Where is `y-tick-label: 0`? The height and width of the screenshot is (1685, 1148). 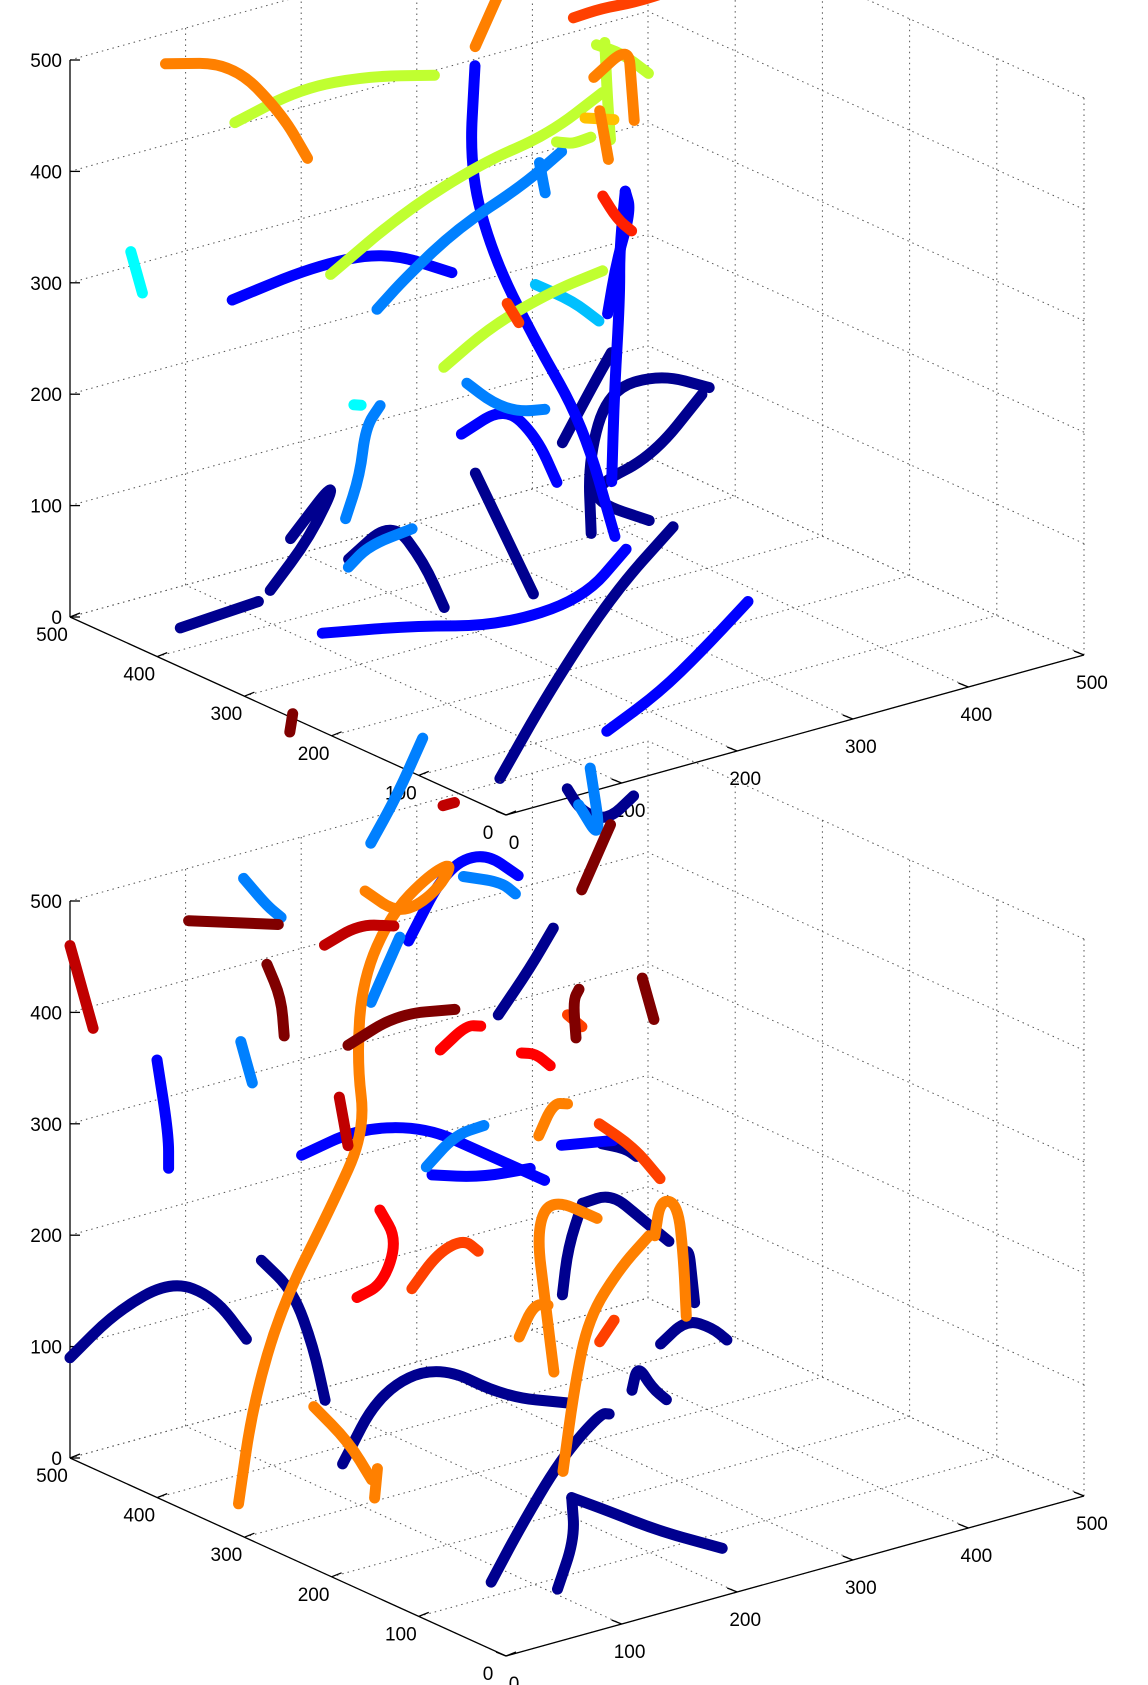
y-tick-label: 0 is located at coordinates (488, 1674).